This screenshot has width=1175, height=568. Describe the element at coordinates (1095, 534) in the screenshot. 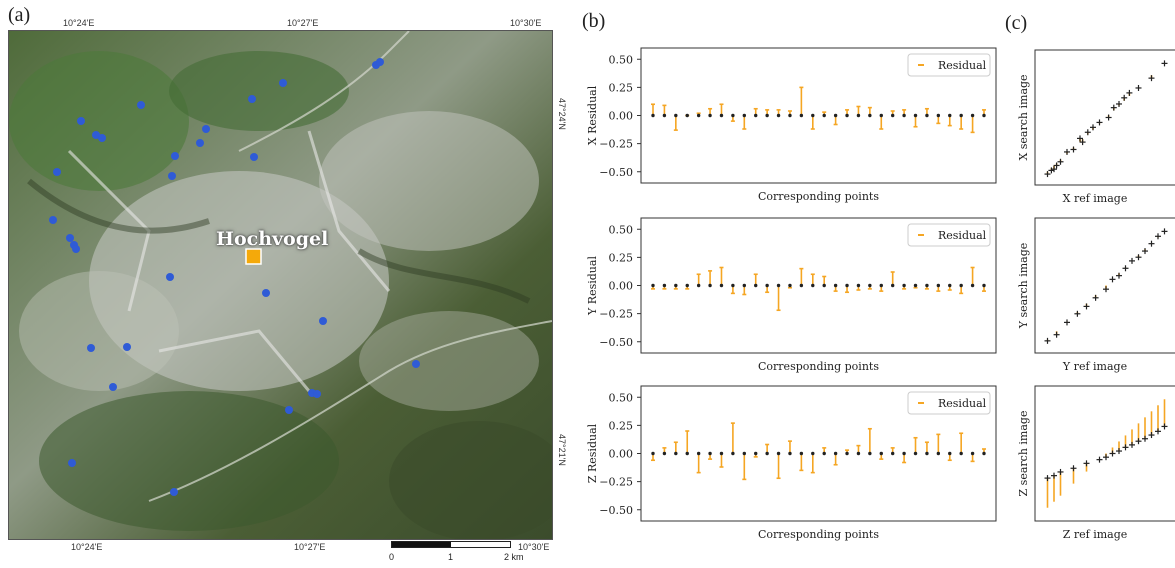

I see `x-axis-label: Z ref image` at that location.